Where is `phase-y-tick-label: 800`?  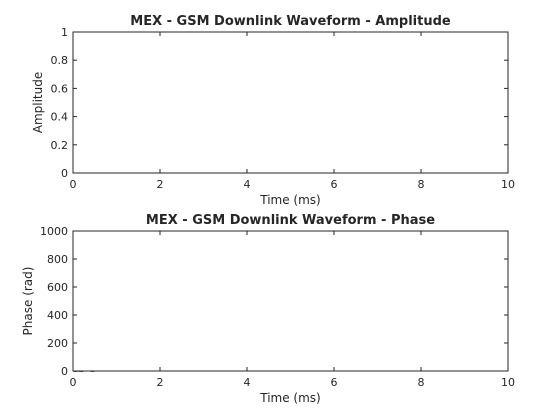
phase-y-tick-label: 800 is located at coordinates (57, 259).